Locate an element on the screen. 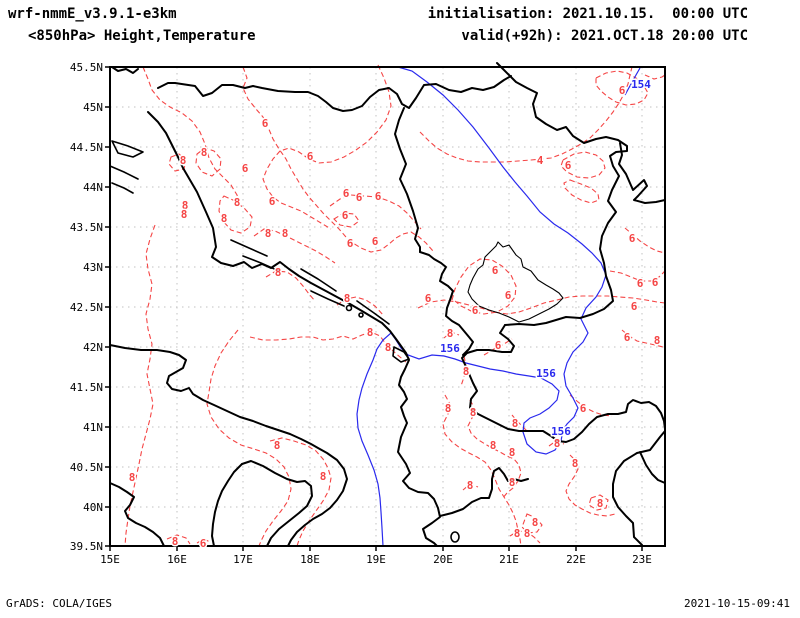 The height and width of the screenshot is (618, 800). x-tick-label: 18E is located at coordinates (310, 559).